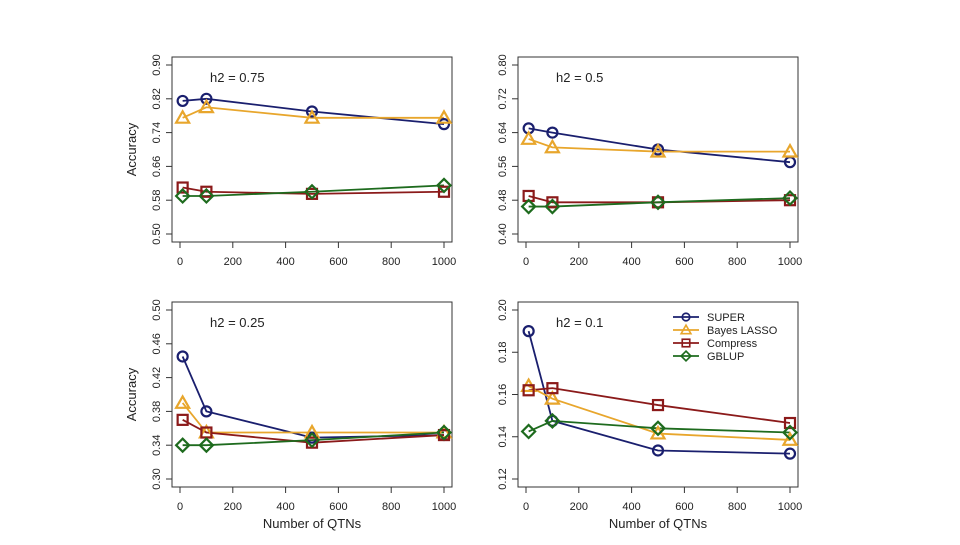 The width and height of the screenshot is (960, 545). I want to click on y-tick-label: 0.14, so click(503, 436).